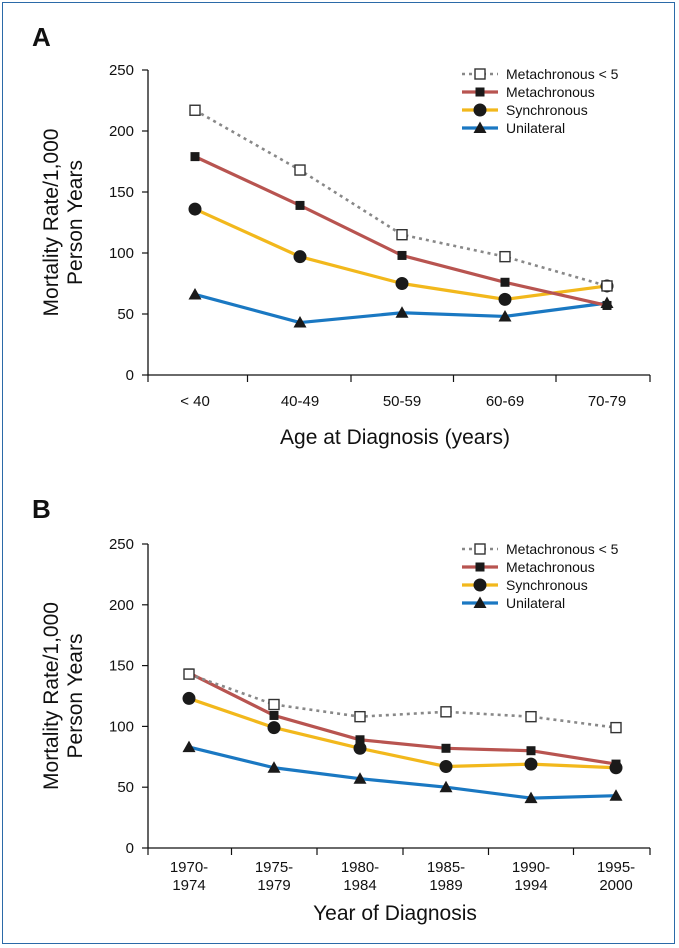 This screenshot has height=948, width=679. I want to click on x-tick-label: 60-69, so click(505, 401).